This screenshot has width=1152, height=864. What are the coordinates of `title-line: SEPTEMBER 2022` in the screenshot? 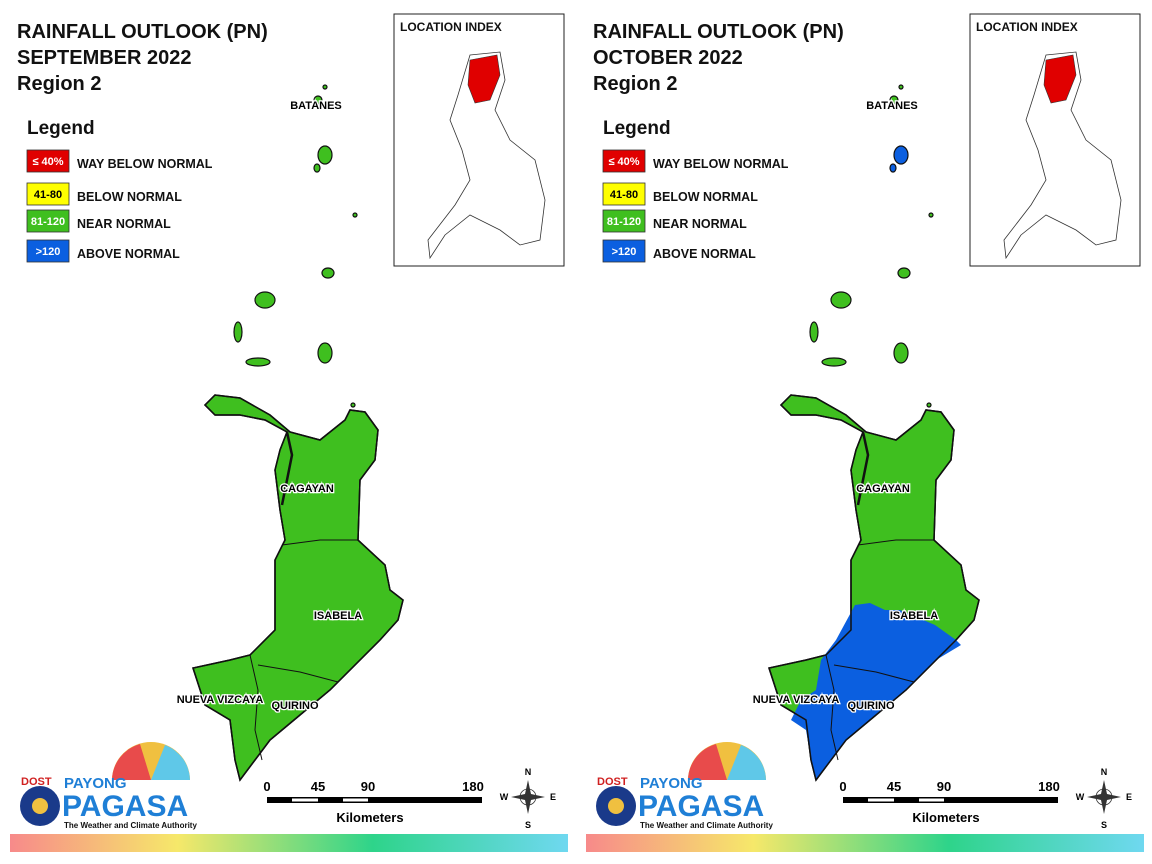 It's located at (104, 58).